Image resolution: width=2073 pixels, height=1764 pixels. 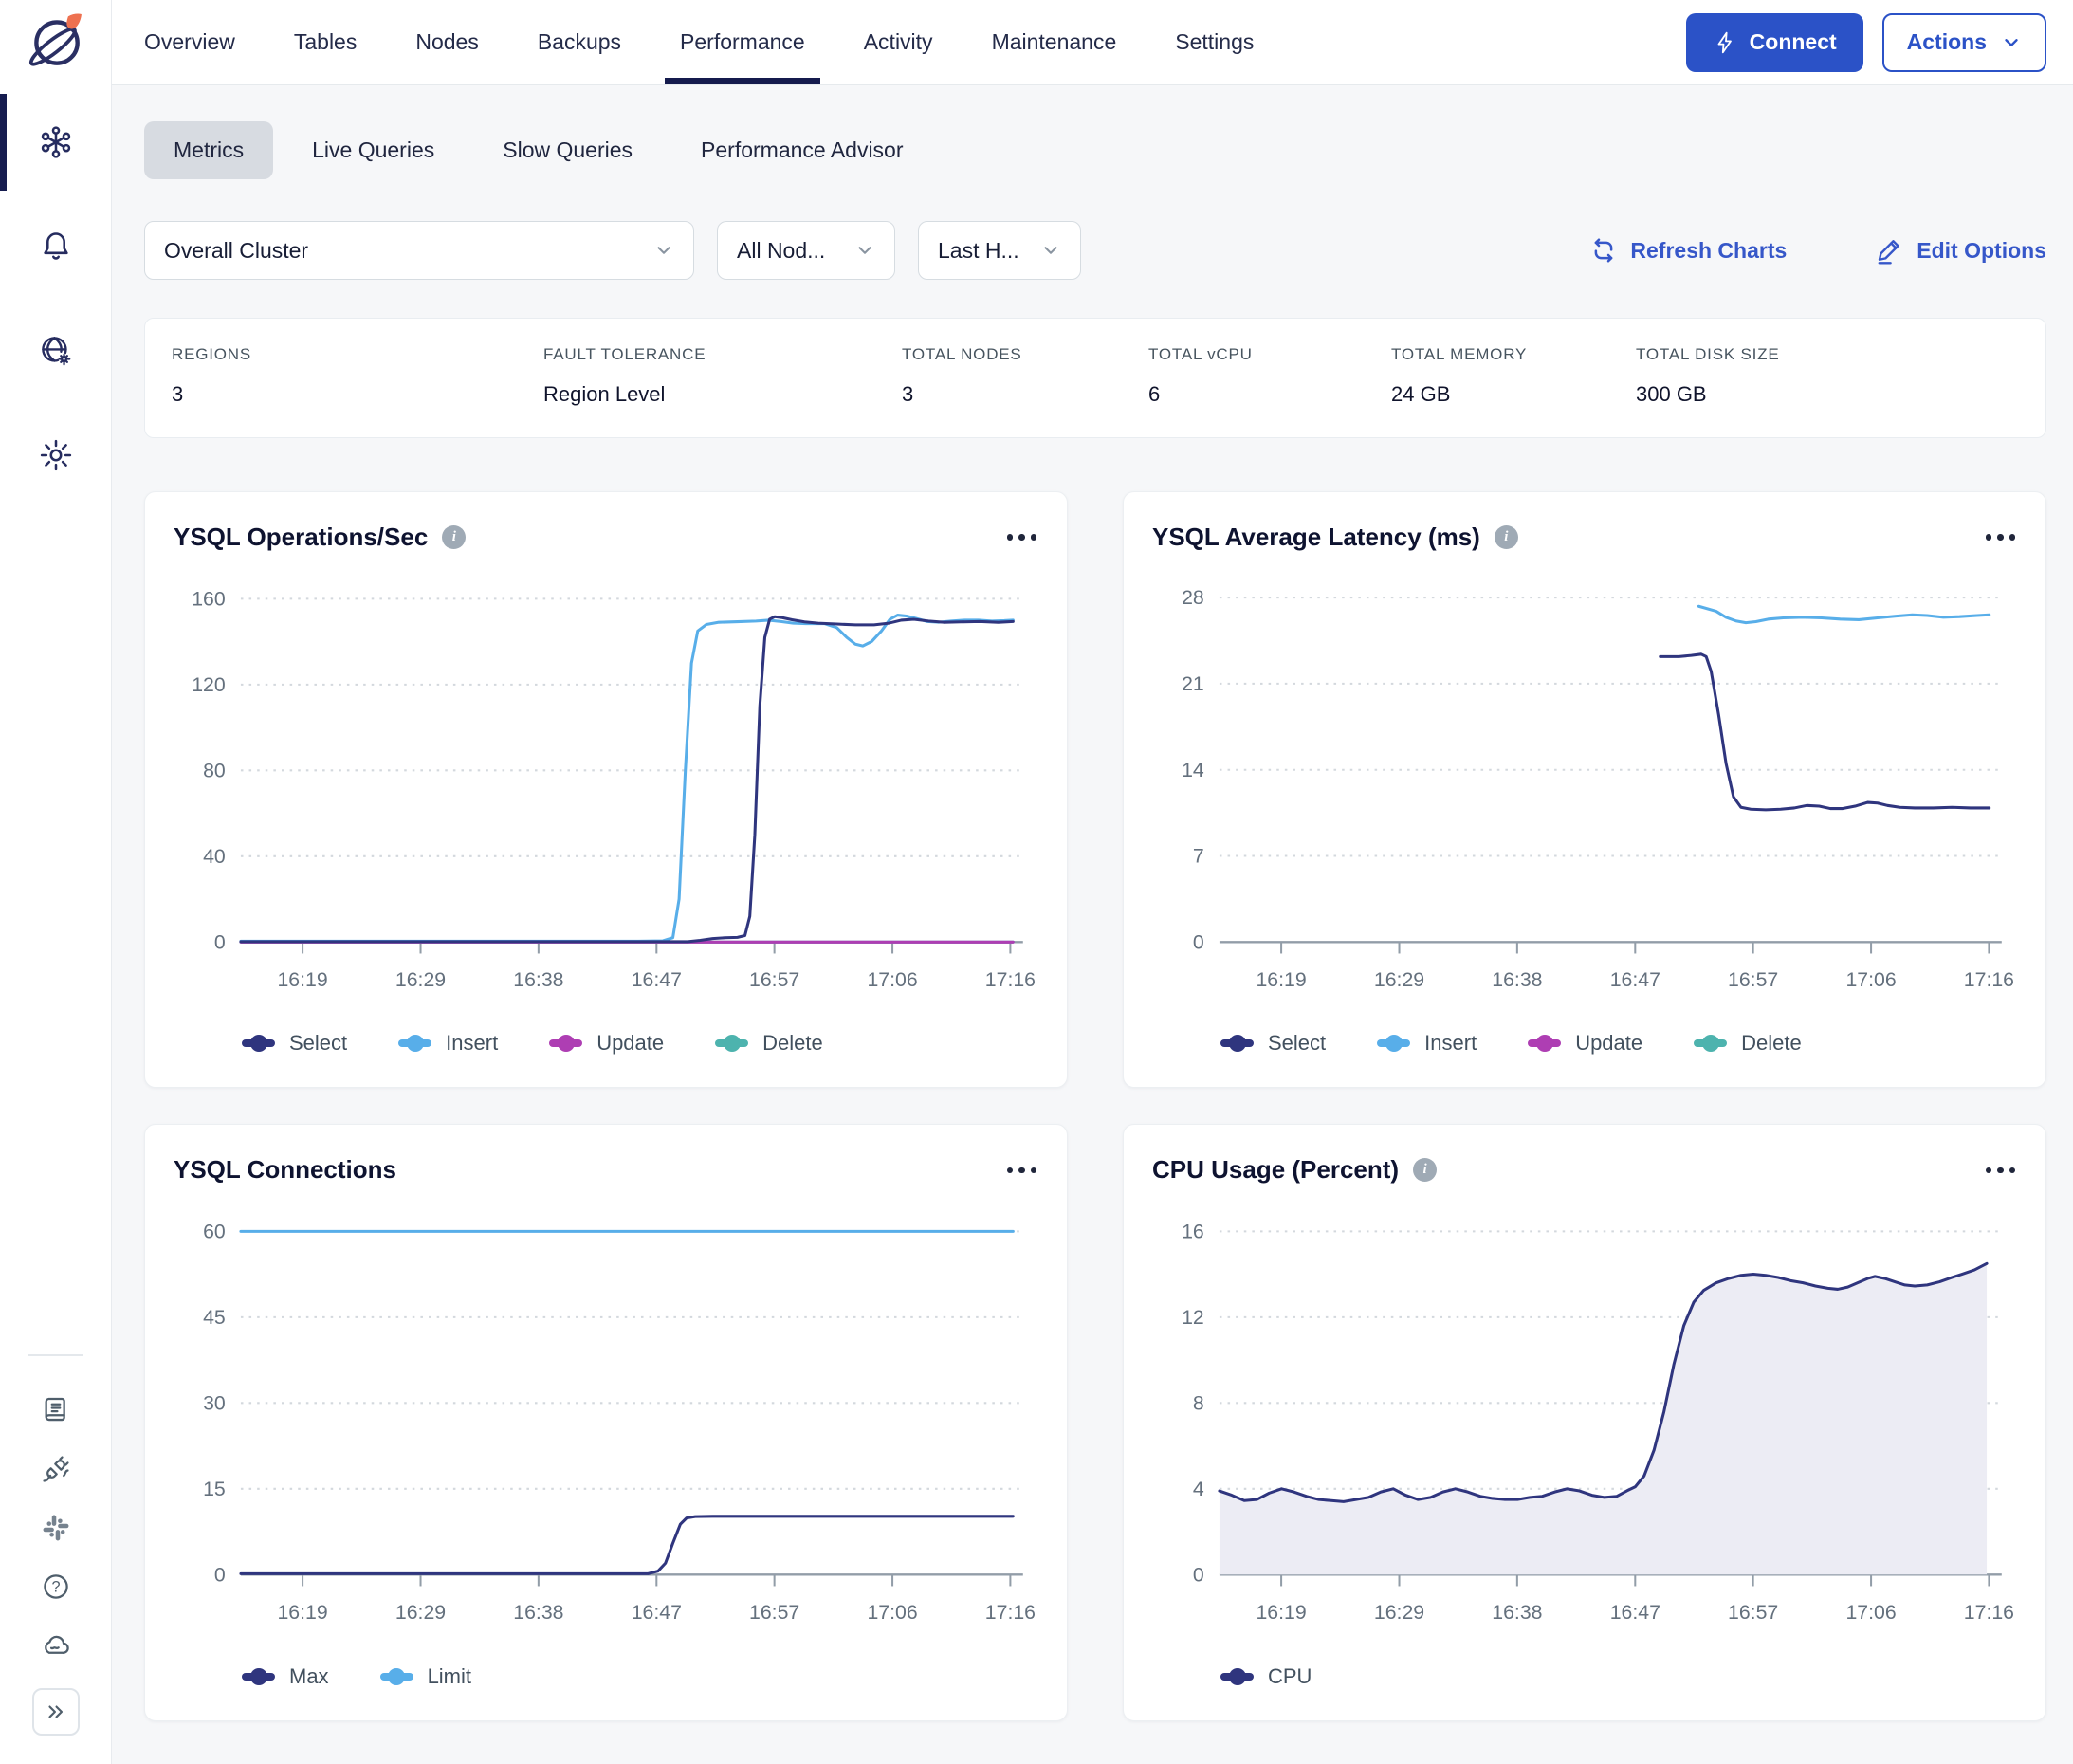 I want to click on connect-button-label: Connect, so click(x=1793, y=42).